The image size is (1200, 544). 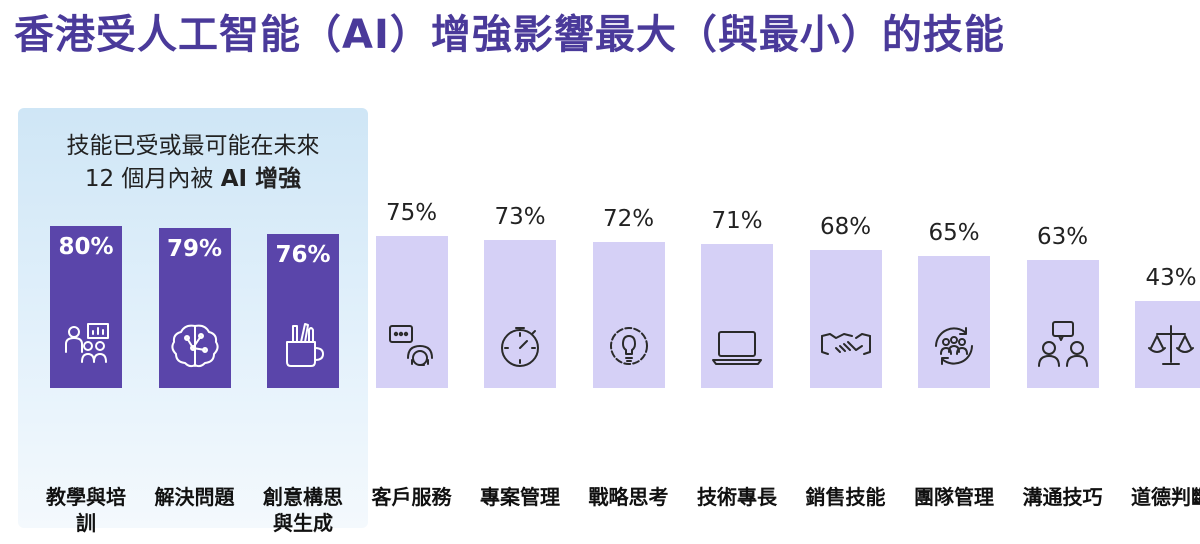 I want to click on note-line-2-bold: AI 增強, so click(x=261, y=179).